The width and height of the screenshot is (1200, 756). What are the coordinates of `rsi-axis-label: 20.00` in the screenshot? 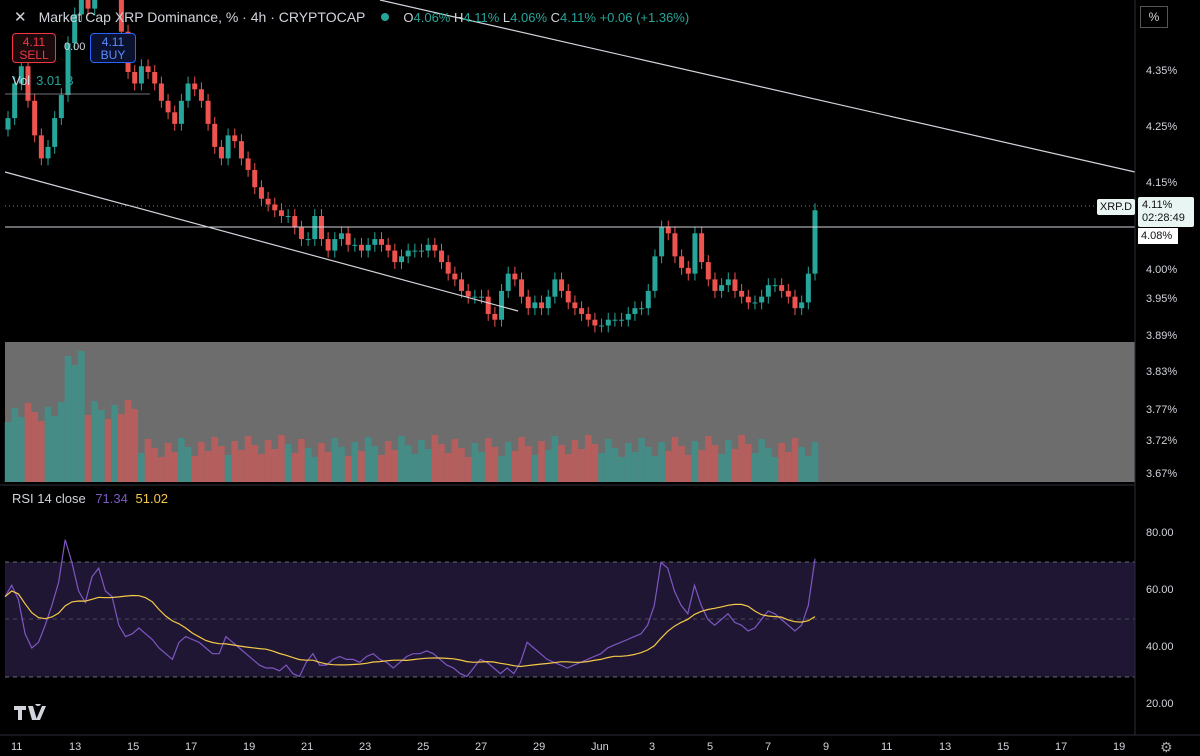 It's located at (1160, 704).